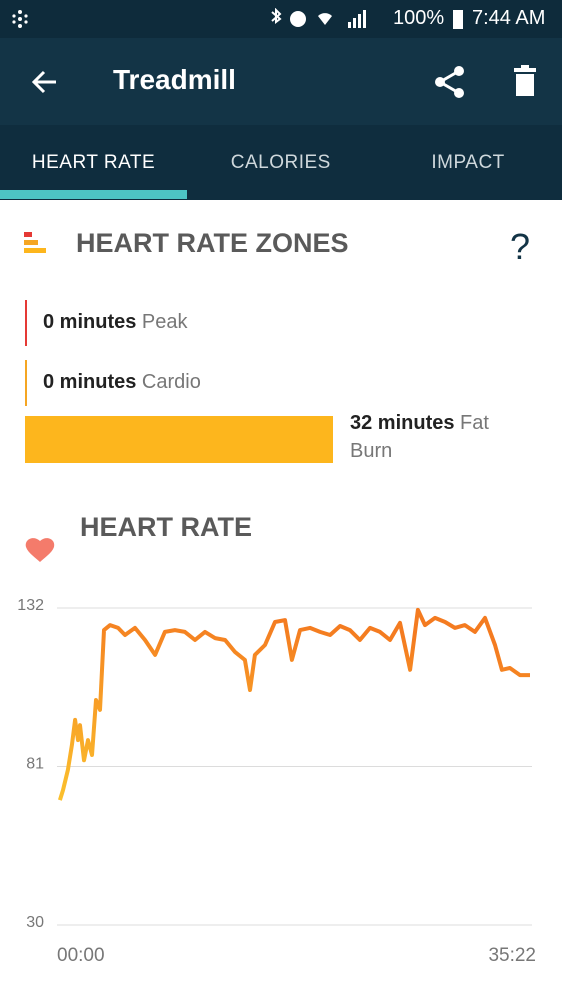 This screenshot has height=999, width=562. I want to click on chart-title: HEART RATE, so click(166, 527).